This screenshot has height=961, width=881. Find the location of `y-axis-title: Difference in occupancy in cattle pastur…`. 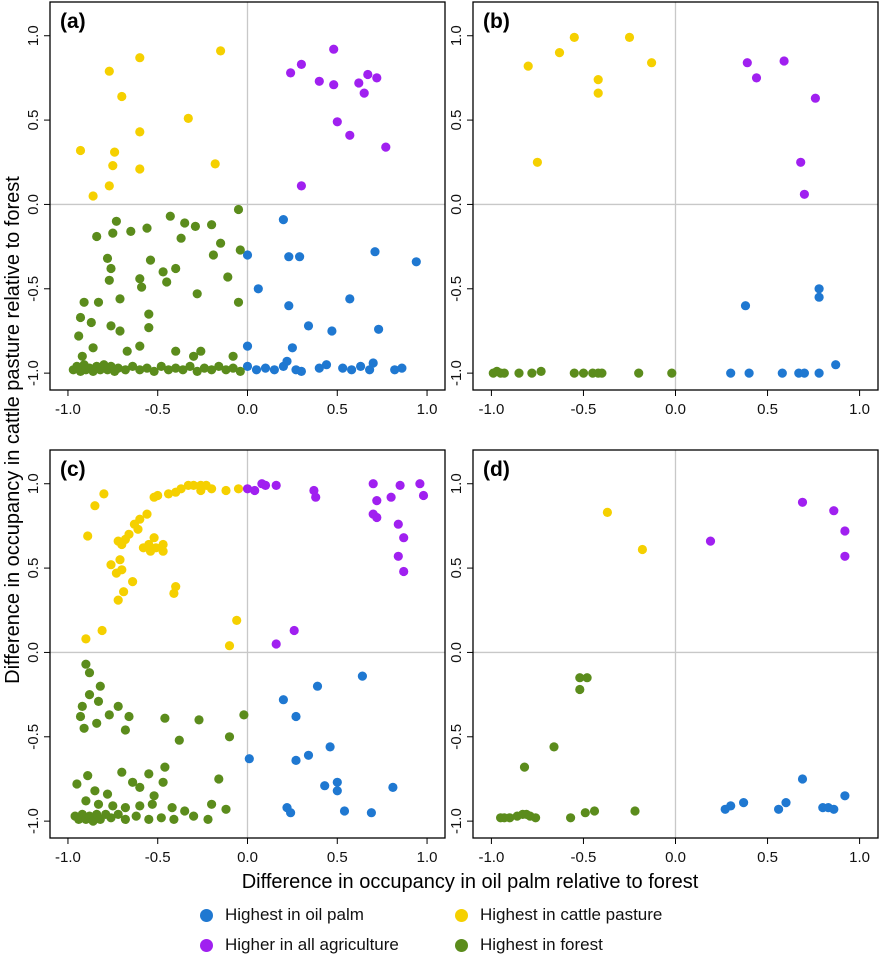

y-axis-title: Difference in occupancy in cattle pastur… is located at coordinates (13, 430).